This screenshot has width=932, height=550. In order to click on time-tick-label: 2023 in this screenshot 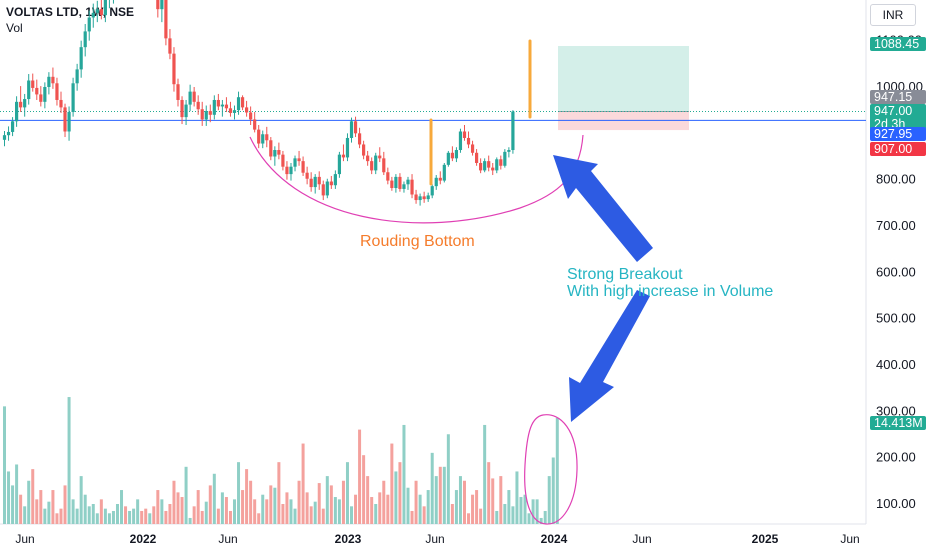, I will do `click(348, 539)`.